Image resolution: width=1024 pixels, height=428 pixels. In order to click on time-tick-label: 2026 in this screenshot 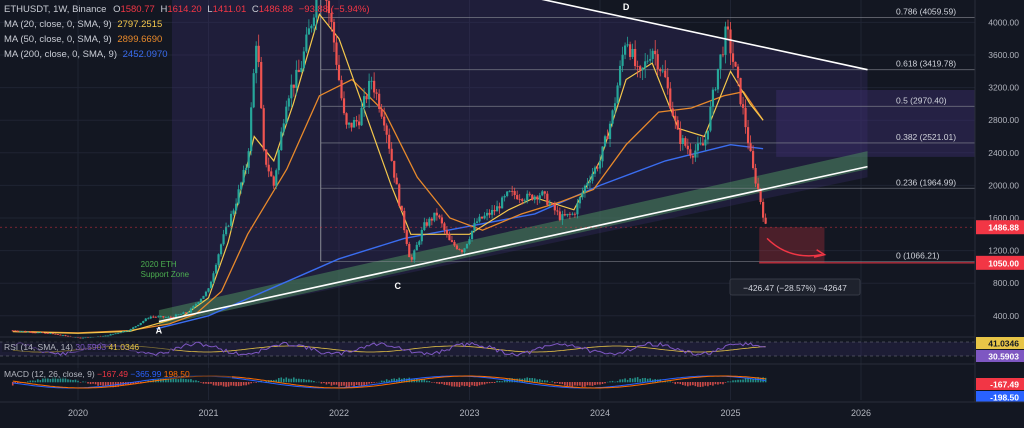, I will do `click(861, 413)`.